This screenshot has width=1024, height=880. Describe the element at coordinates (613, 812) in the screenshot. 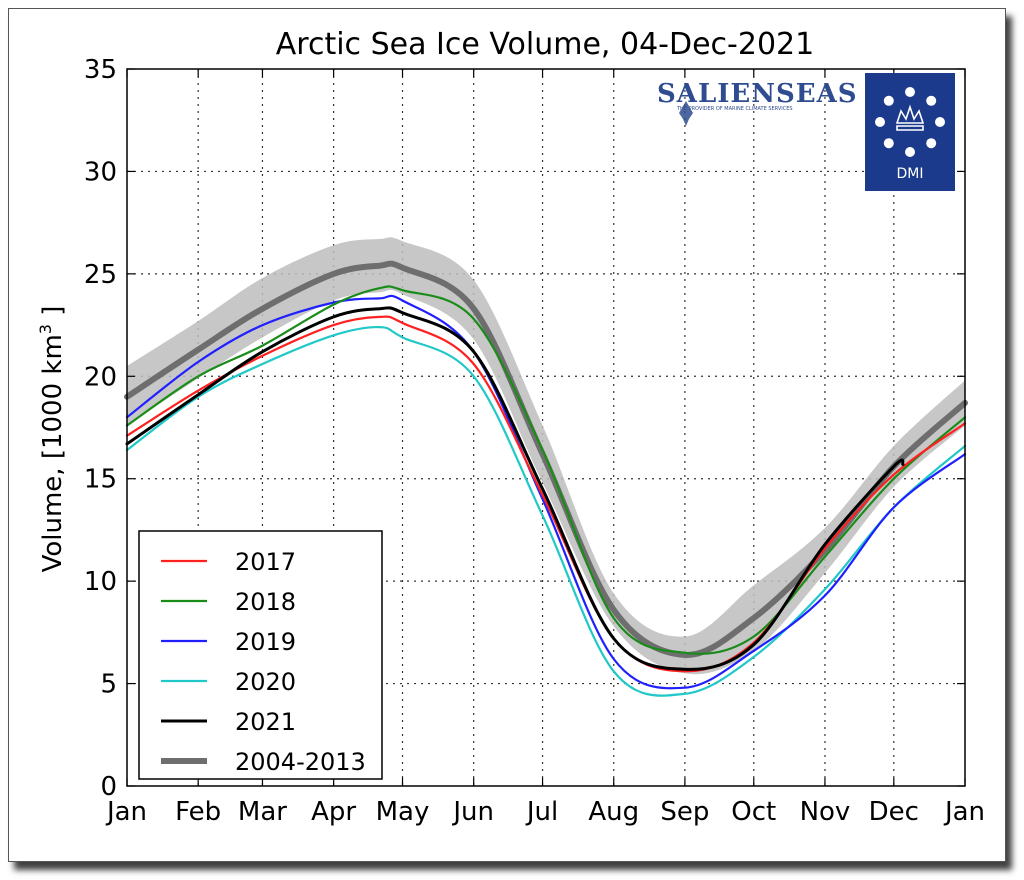

I see `x-tick-label: Aug` at that location.